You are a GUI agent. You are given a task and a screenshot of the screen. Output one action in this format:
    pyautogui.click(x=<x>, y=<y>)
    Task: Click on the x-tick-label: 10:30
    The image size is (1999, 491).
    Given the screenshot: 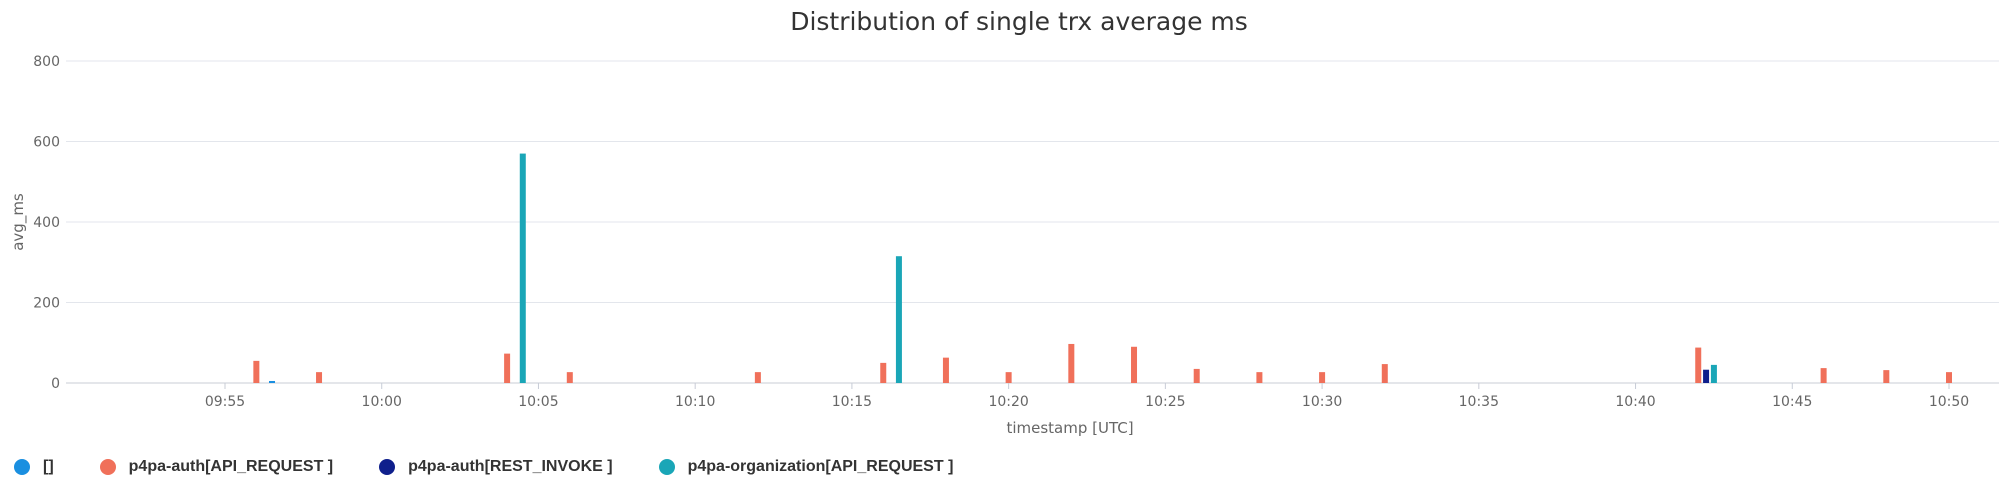 What is the action you would take?
    pyautogui.click(x=1322, y=402)
    